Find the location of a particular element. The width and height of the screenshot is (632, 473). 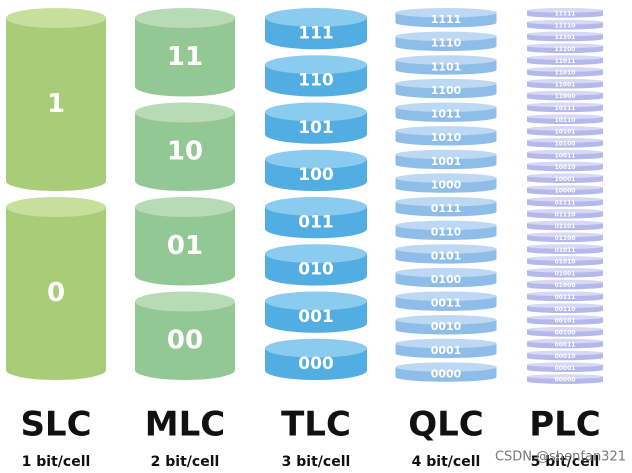

bits-per-cell: 1 bit/cell is located at coordinates (56, 462).